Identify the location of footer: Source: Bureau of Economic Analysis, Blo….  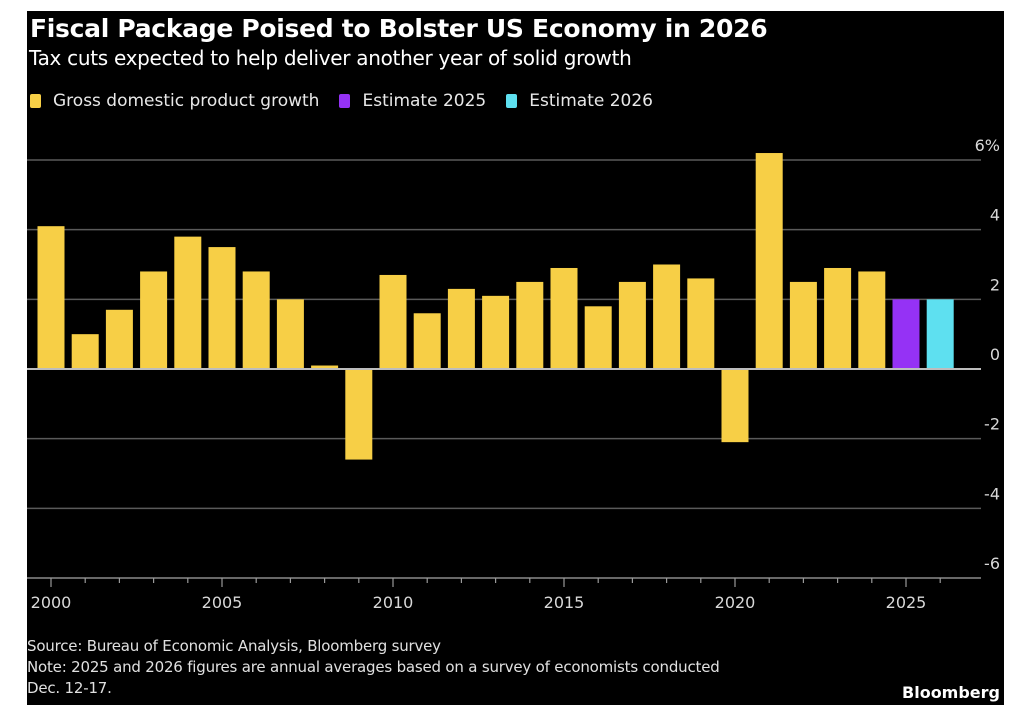
(373, 667).